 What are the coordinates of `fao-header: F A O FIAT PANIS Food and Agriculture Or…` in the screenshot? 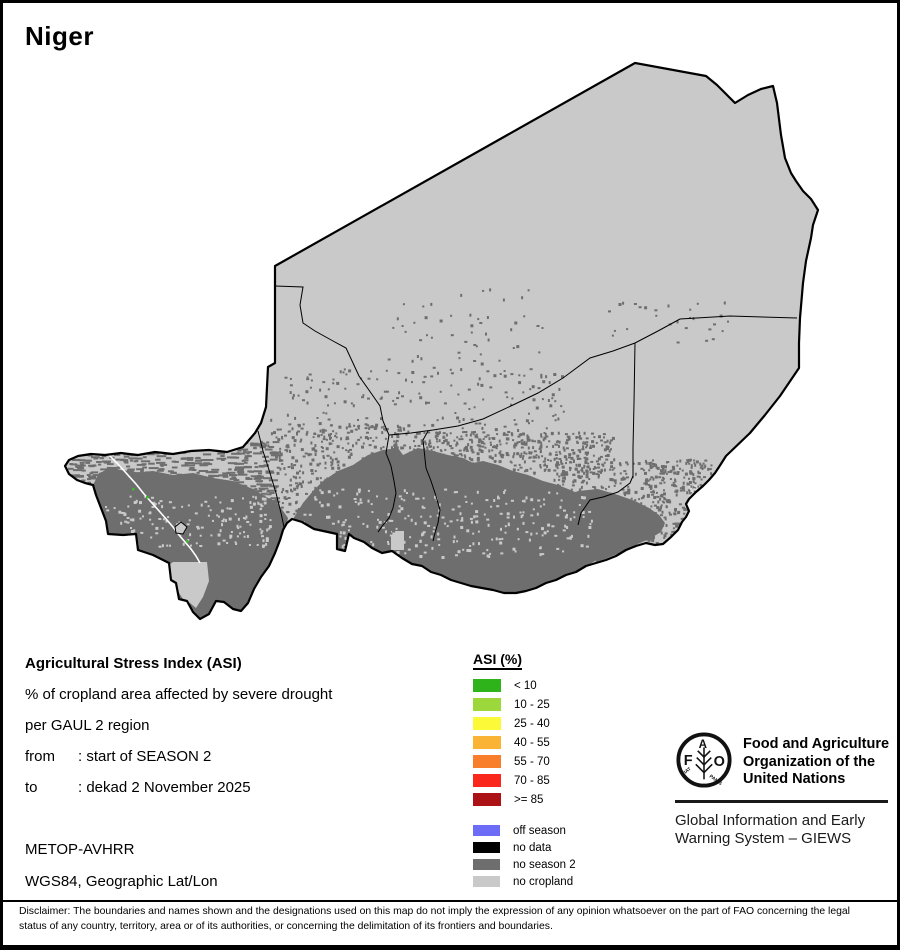 It's located at (783, 760).